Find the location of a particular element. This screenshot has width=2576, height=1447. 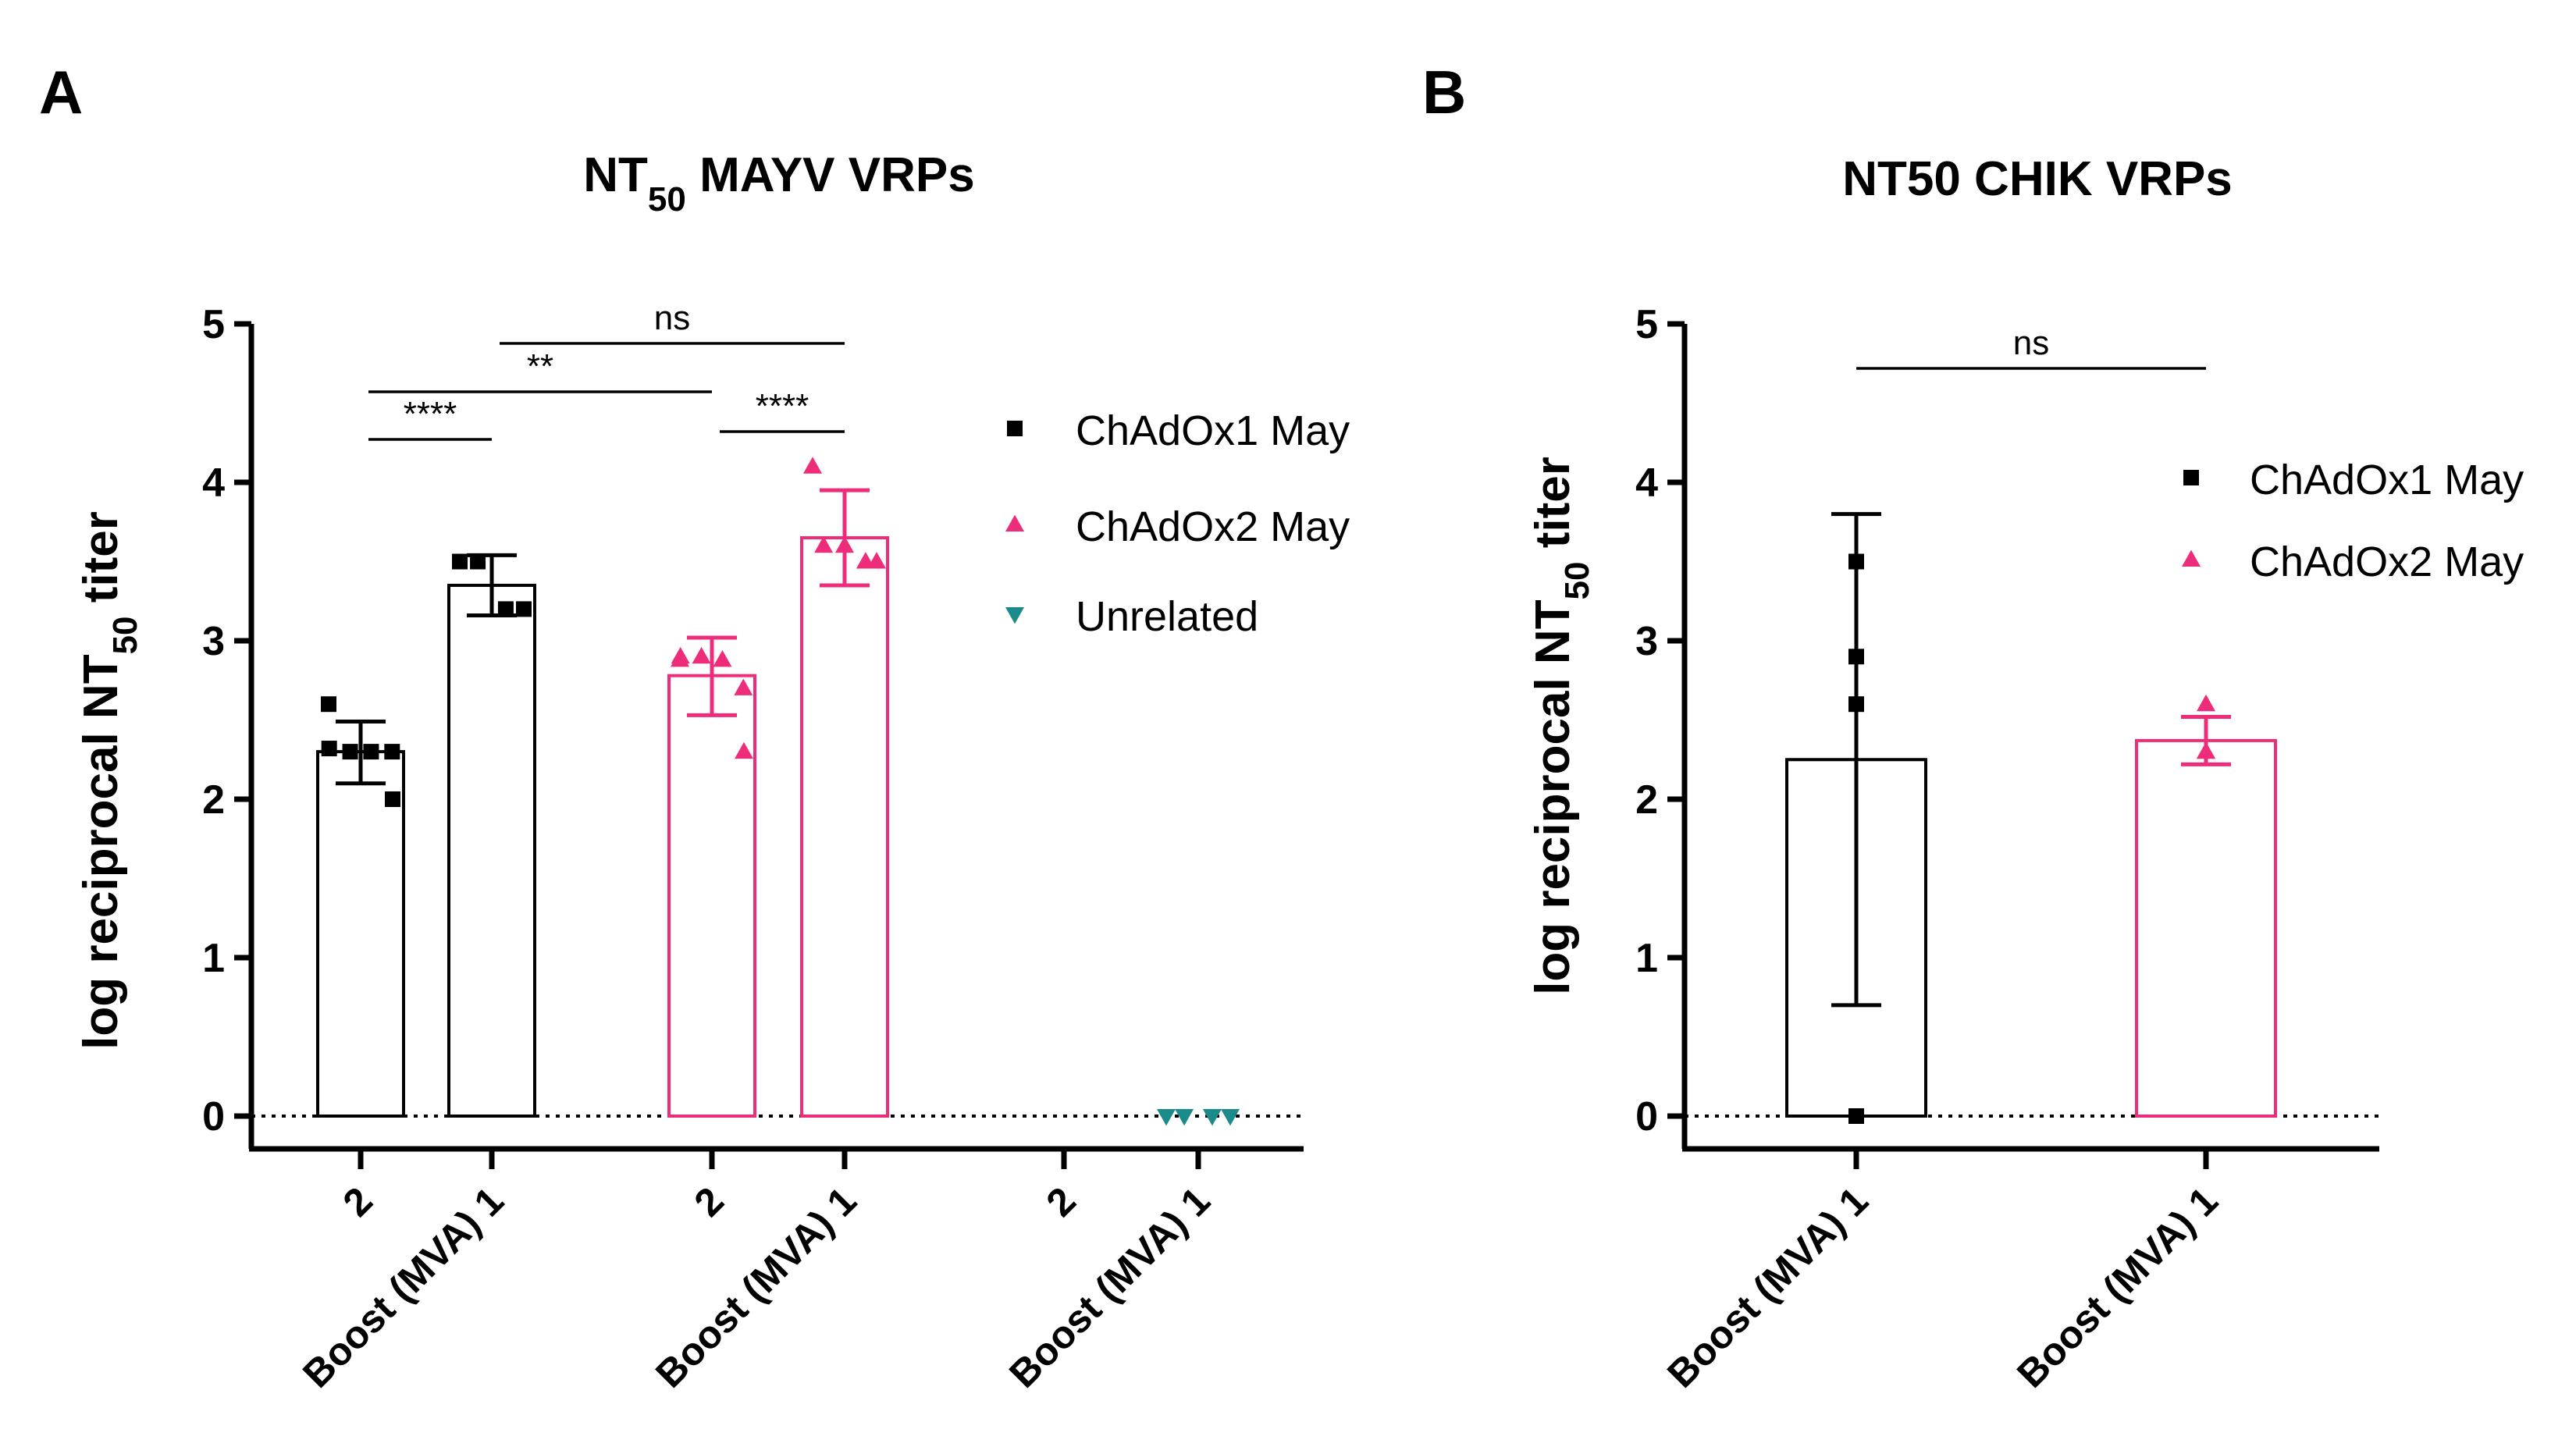

panel-a-legend: ChAdOx1 May ChAdOx2 May Unrelated is located at coordinates (1177, 523).